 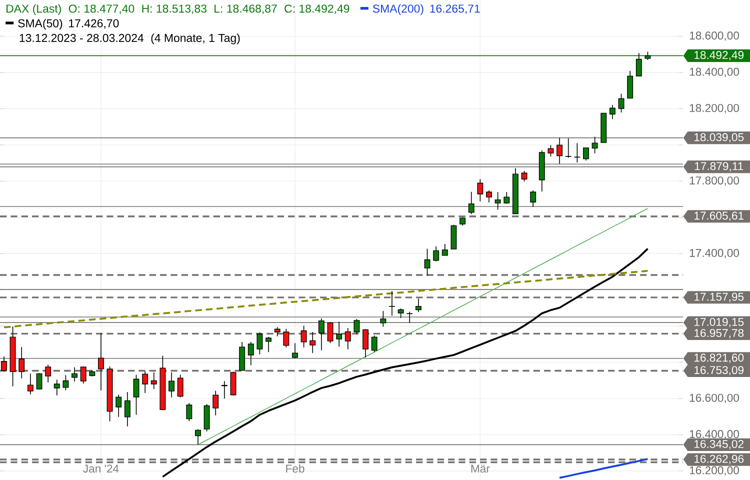 I want to click on annotation: 17.426,70, so click(x=94, y=24).